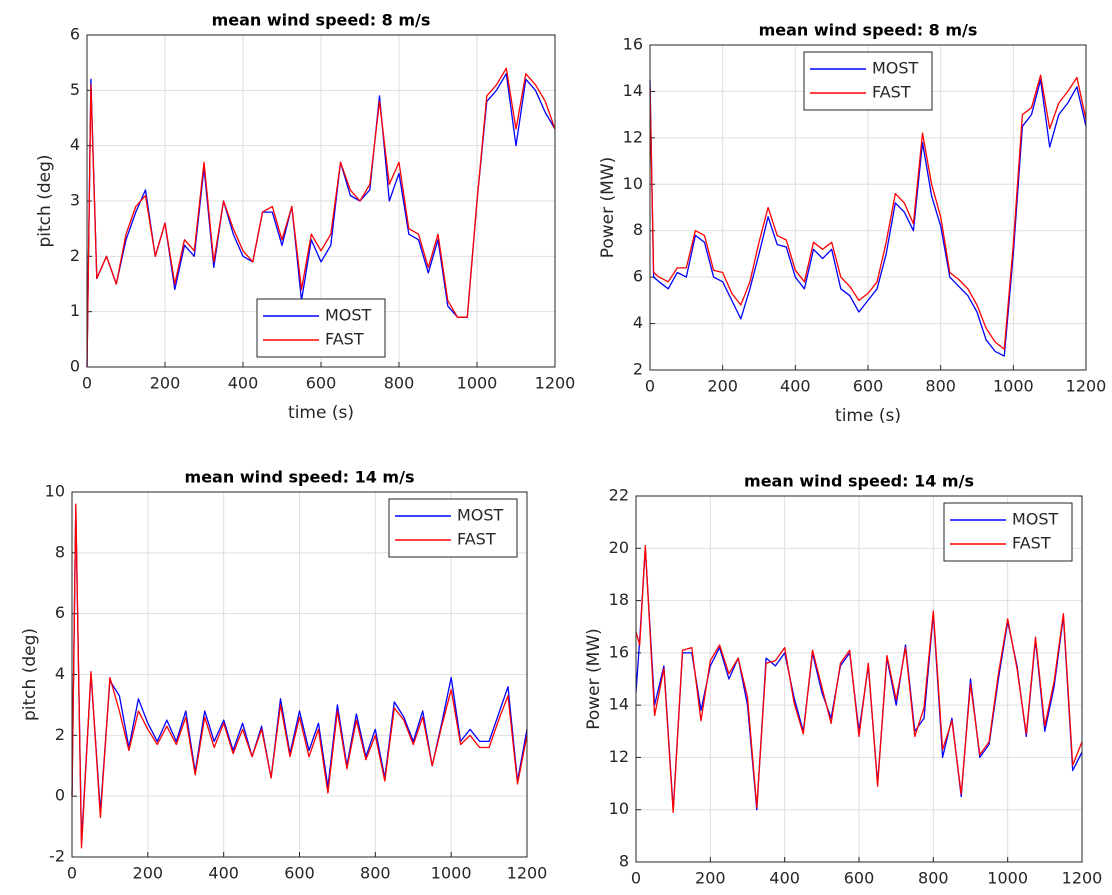 Image resolution: width=1112 pixels, height=895 pixels. I want to click on y-tick-label: 5, so click(75, 89).